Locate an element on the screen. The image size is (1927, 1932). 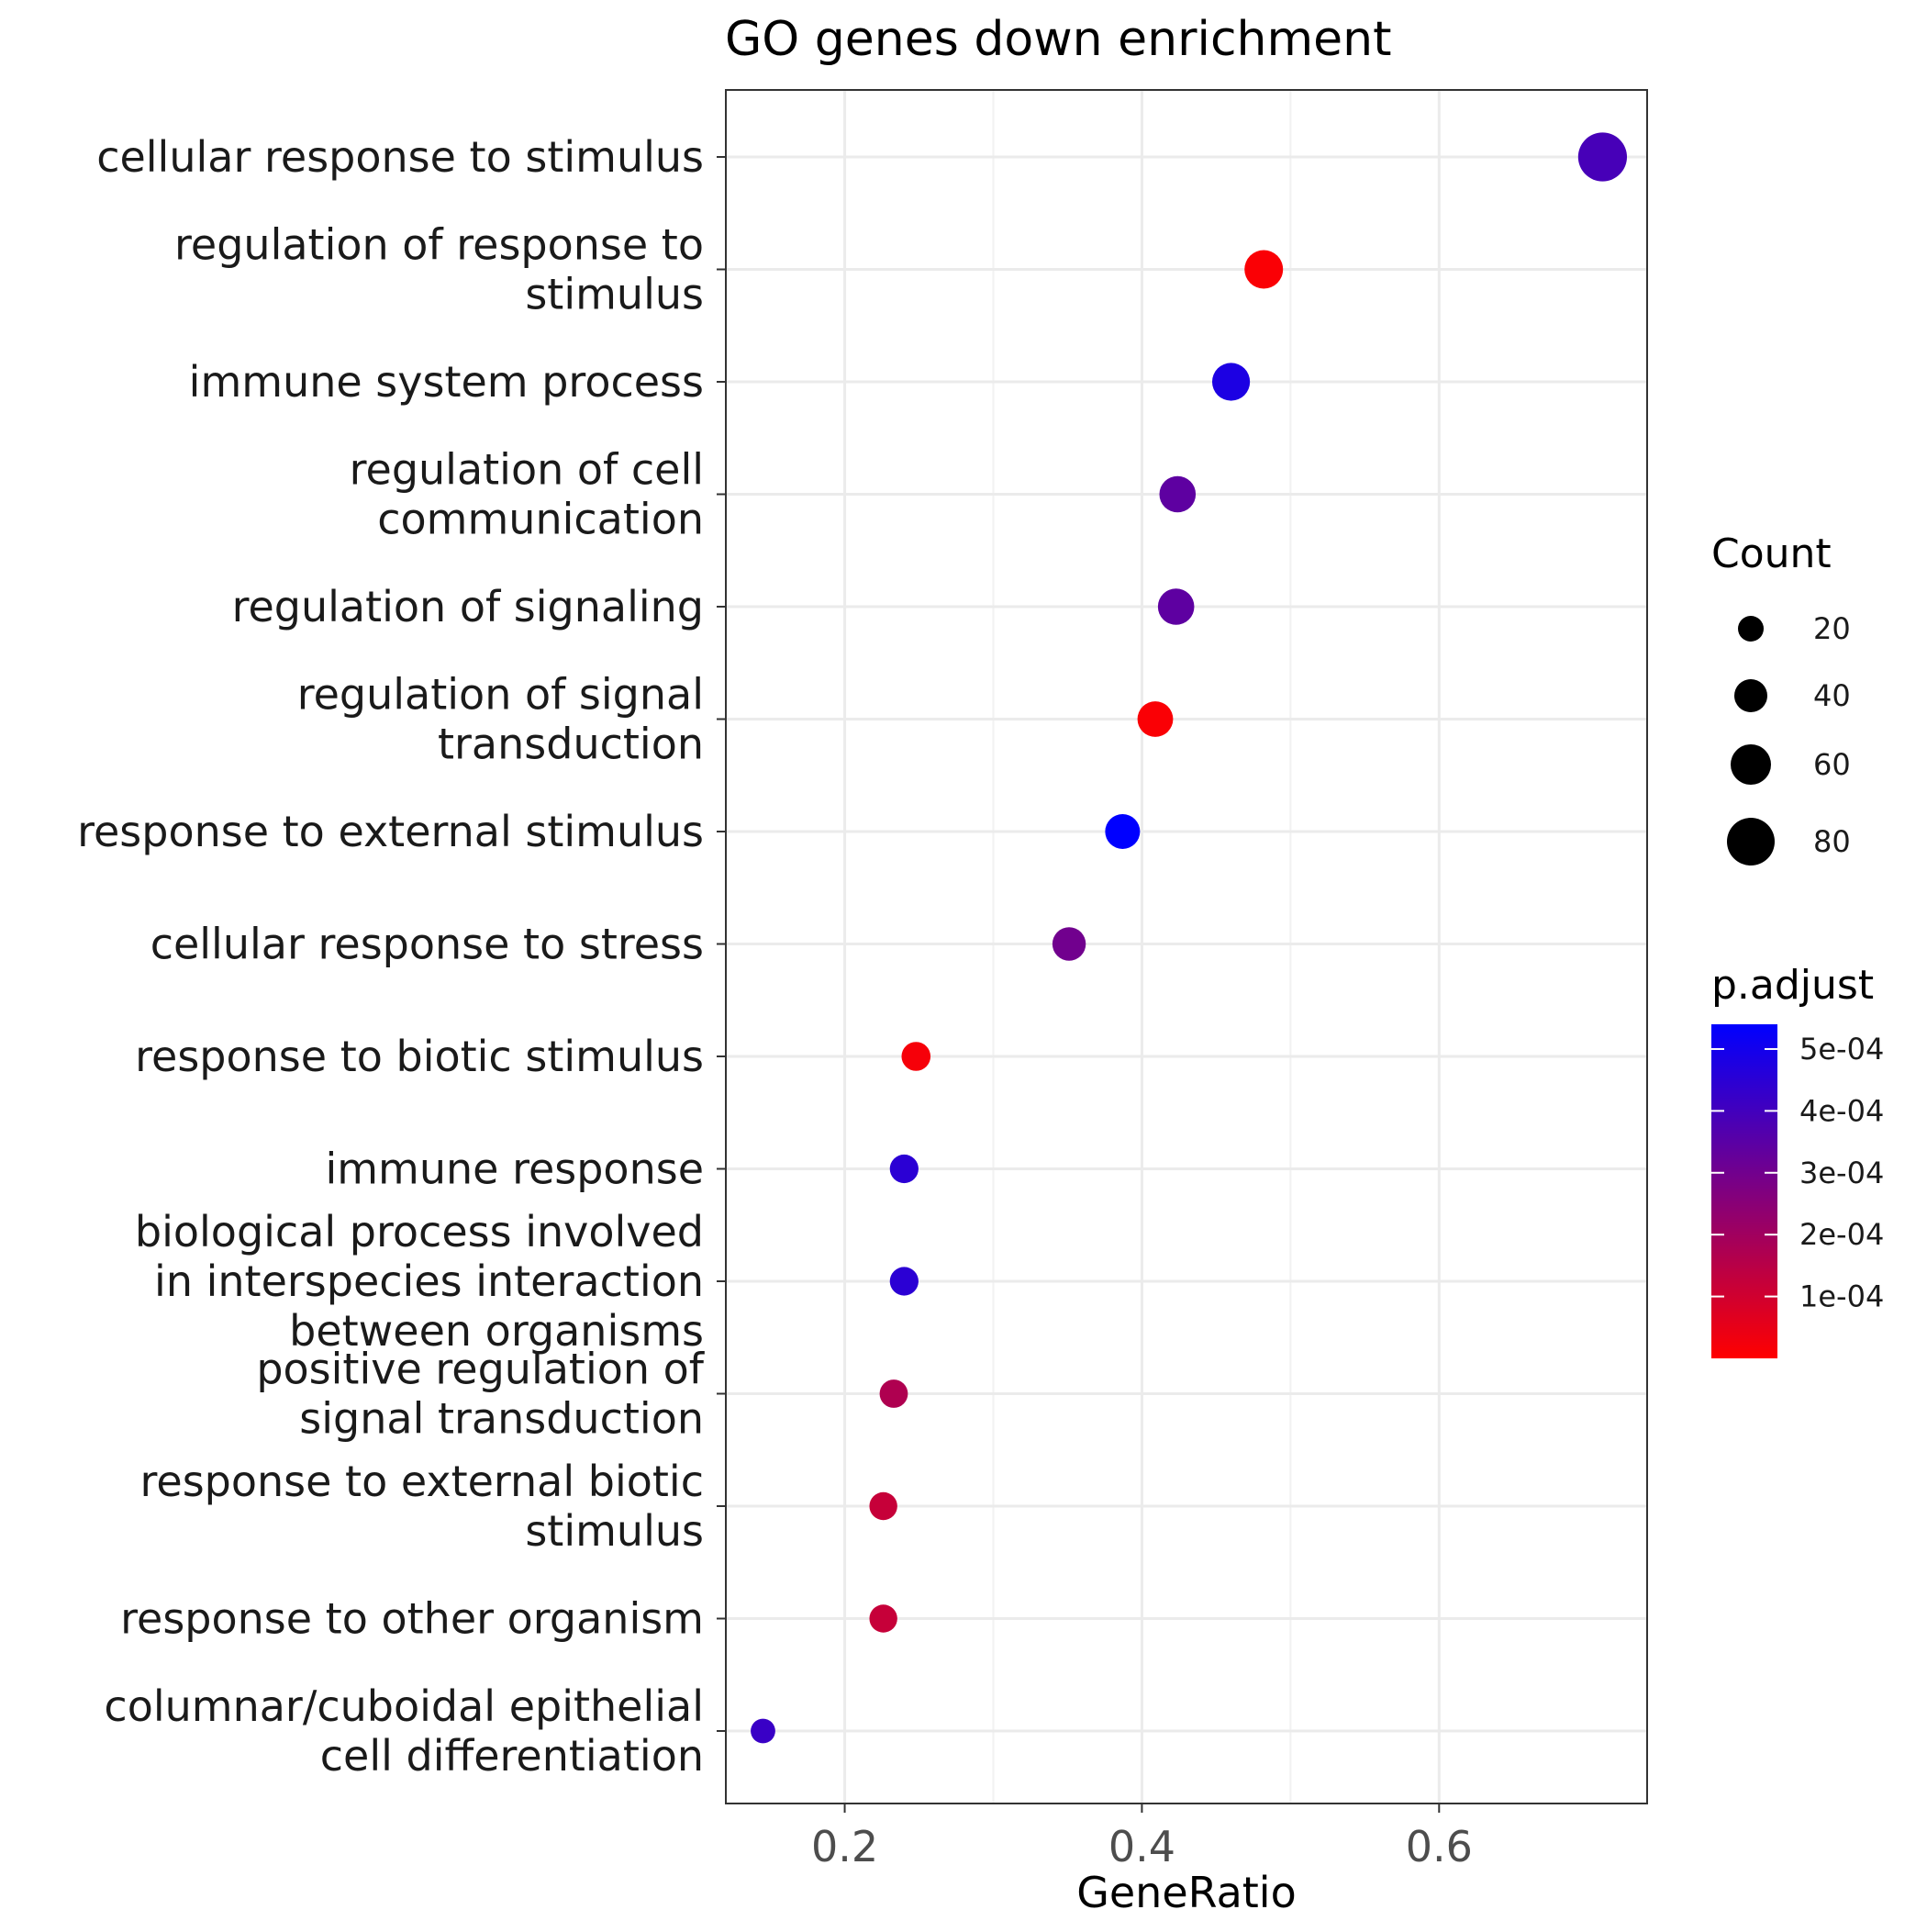
y-tick-label: regulation of signaling is located at coordinates (468, 606).